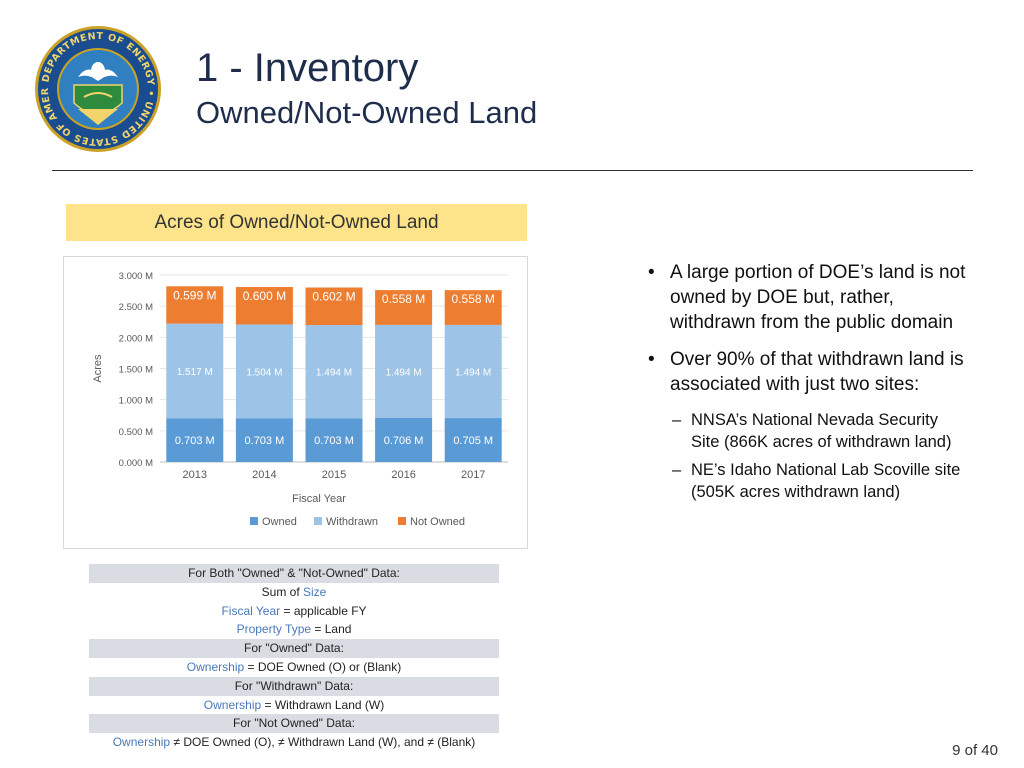 This screenshot has height=768, width=1024. I want to click on y-tick-label: 3.000 M, so click(136, 276).